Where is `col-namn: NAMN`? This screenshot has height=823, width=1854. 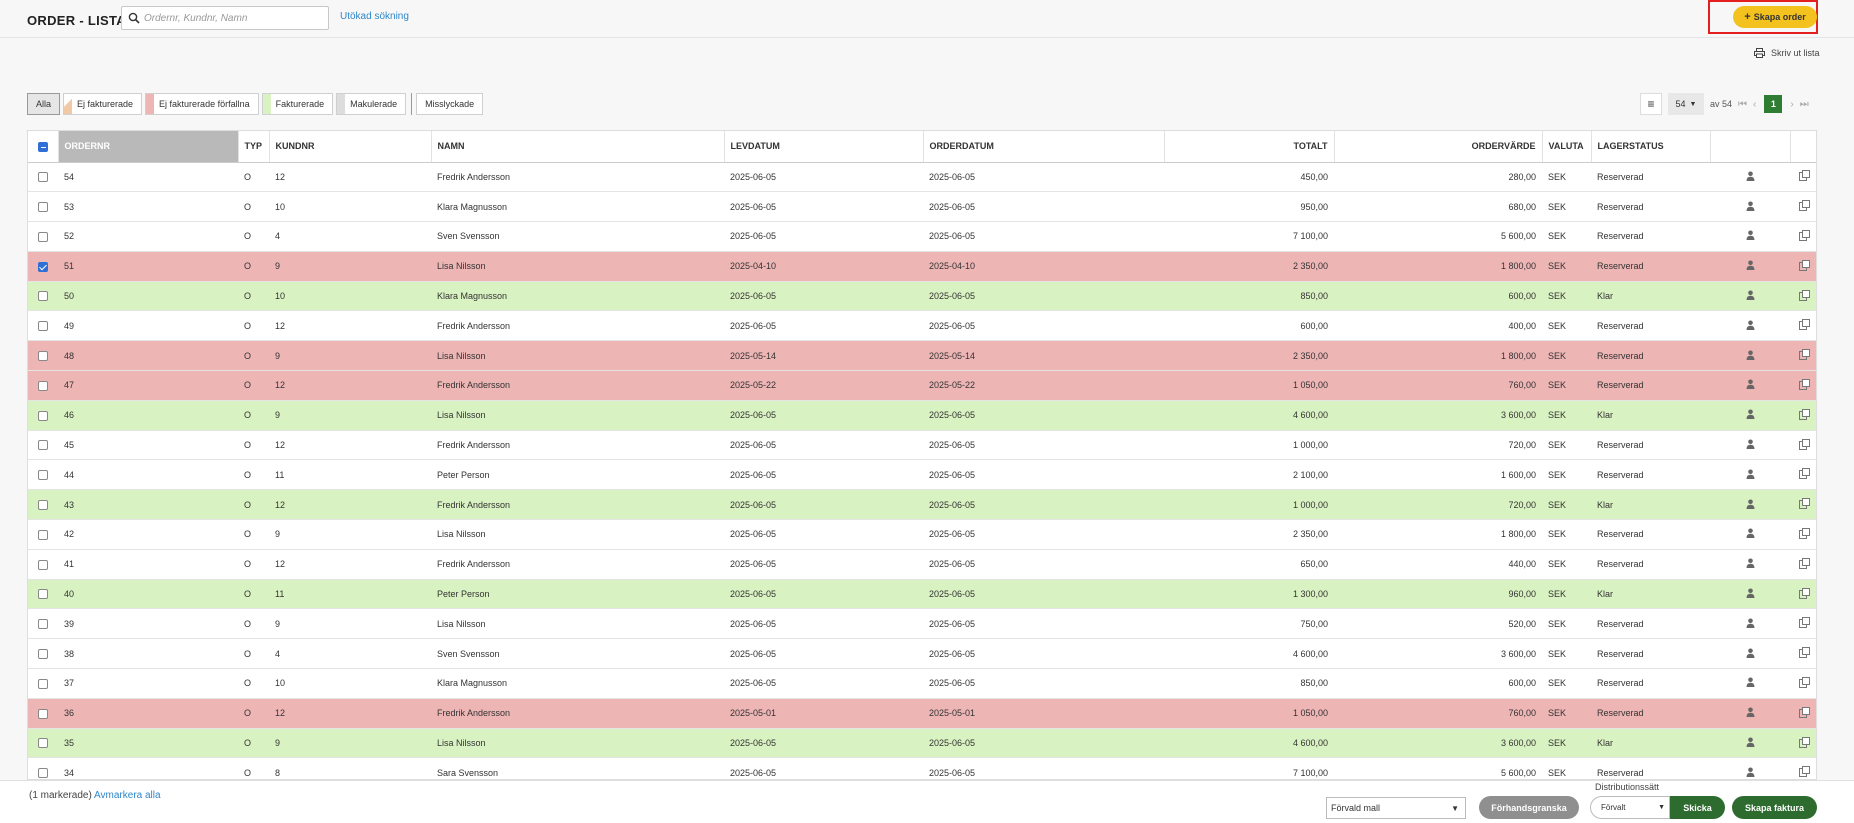 col-namn: NAMN is located at coordinates (578, 147).